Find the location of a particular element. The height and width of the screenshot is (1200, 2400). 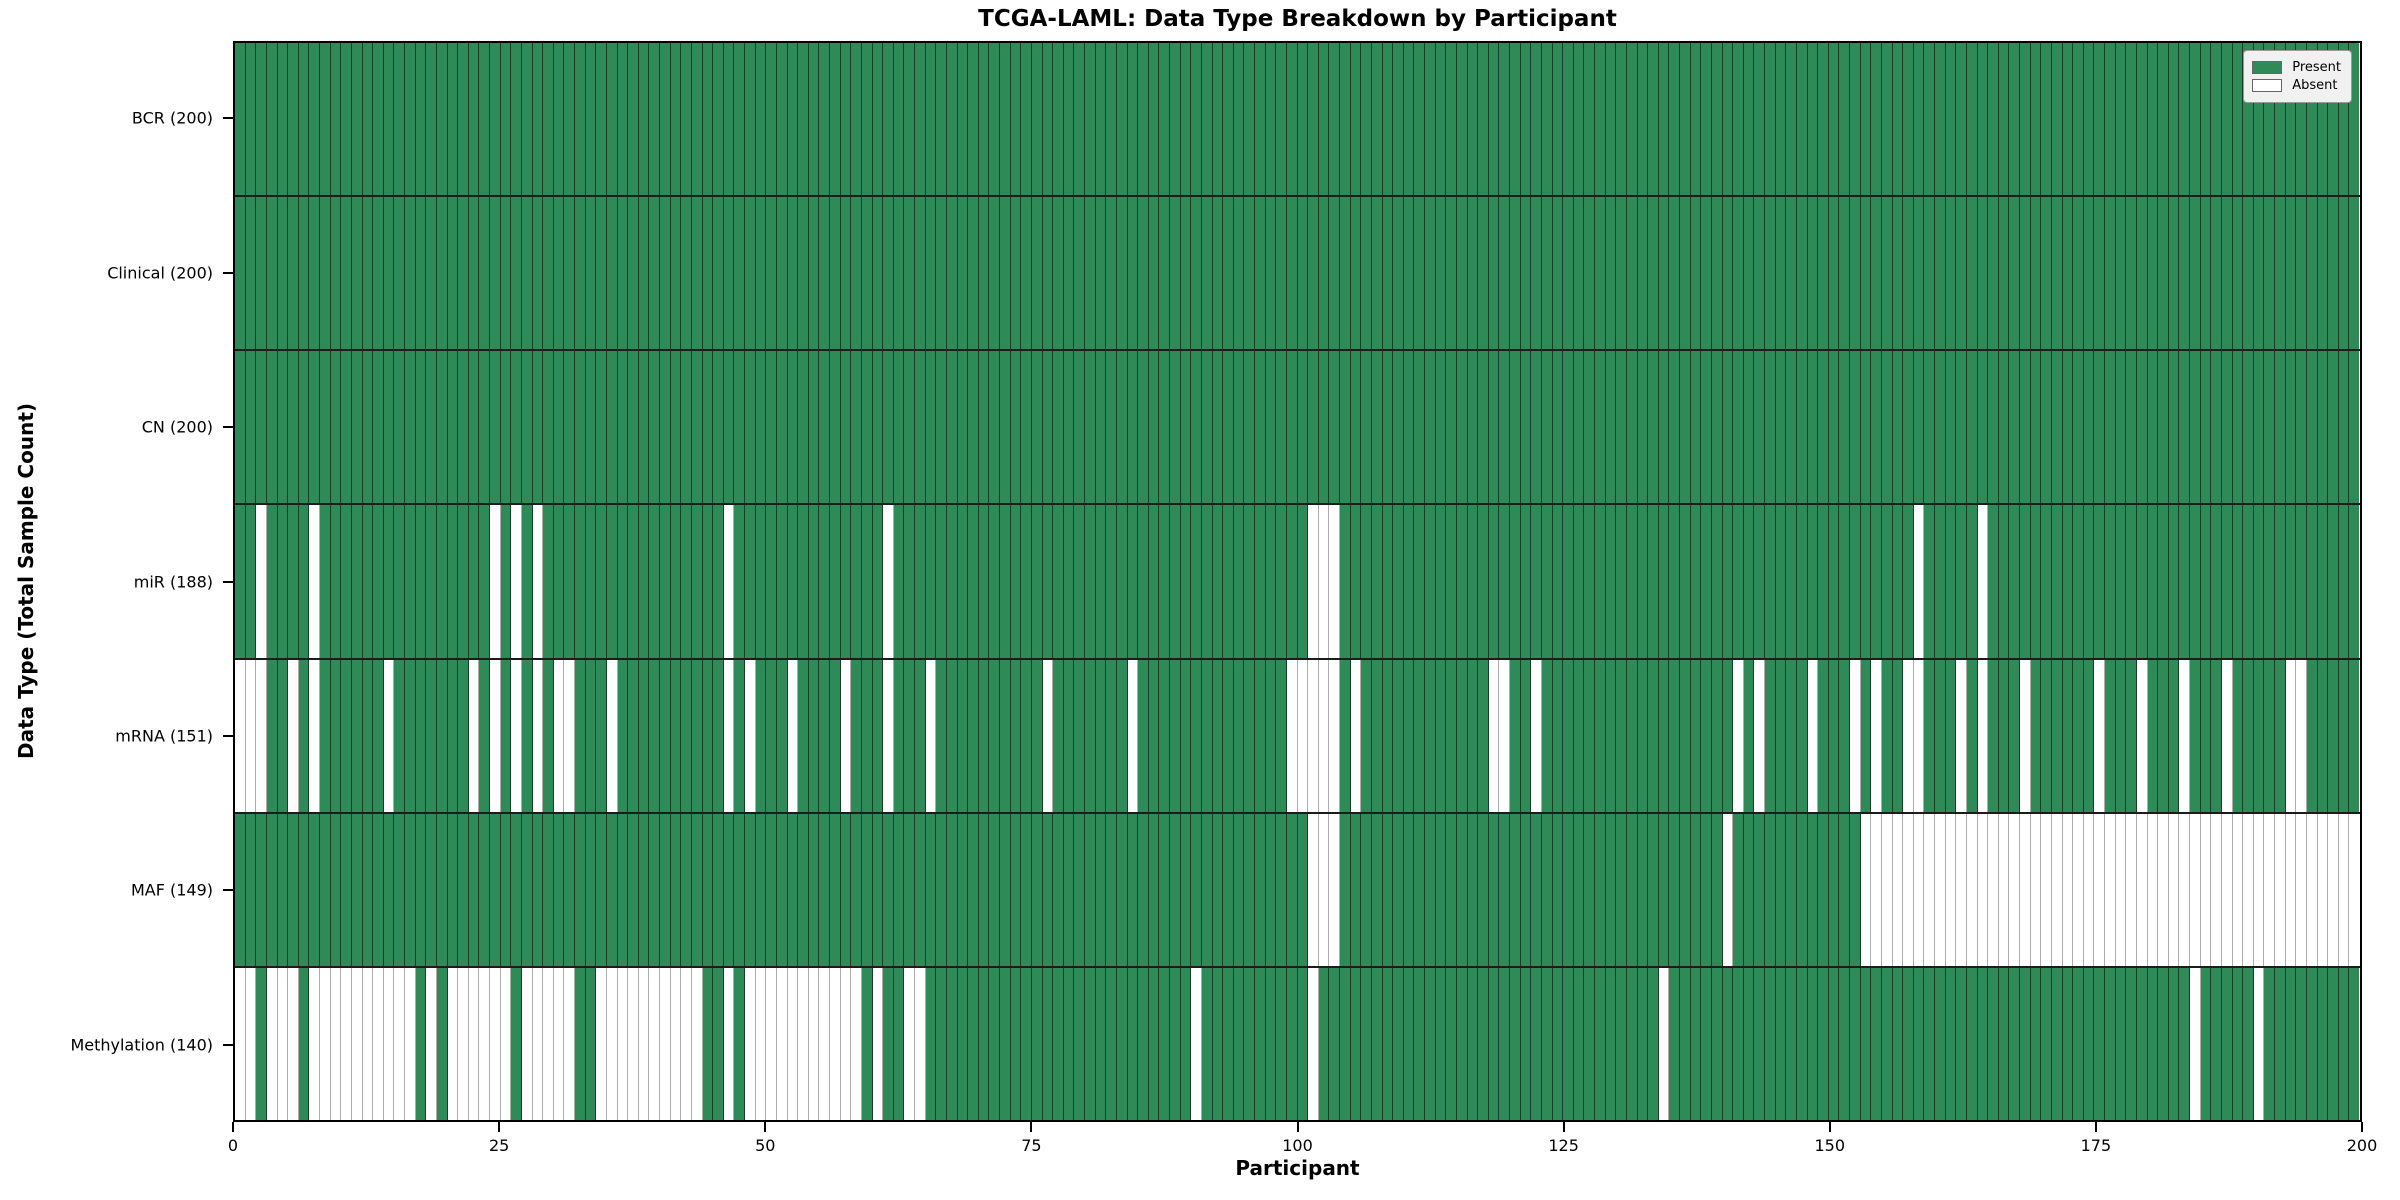

legend-item-present: Present is located at coordinates (2296, 67).